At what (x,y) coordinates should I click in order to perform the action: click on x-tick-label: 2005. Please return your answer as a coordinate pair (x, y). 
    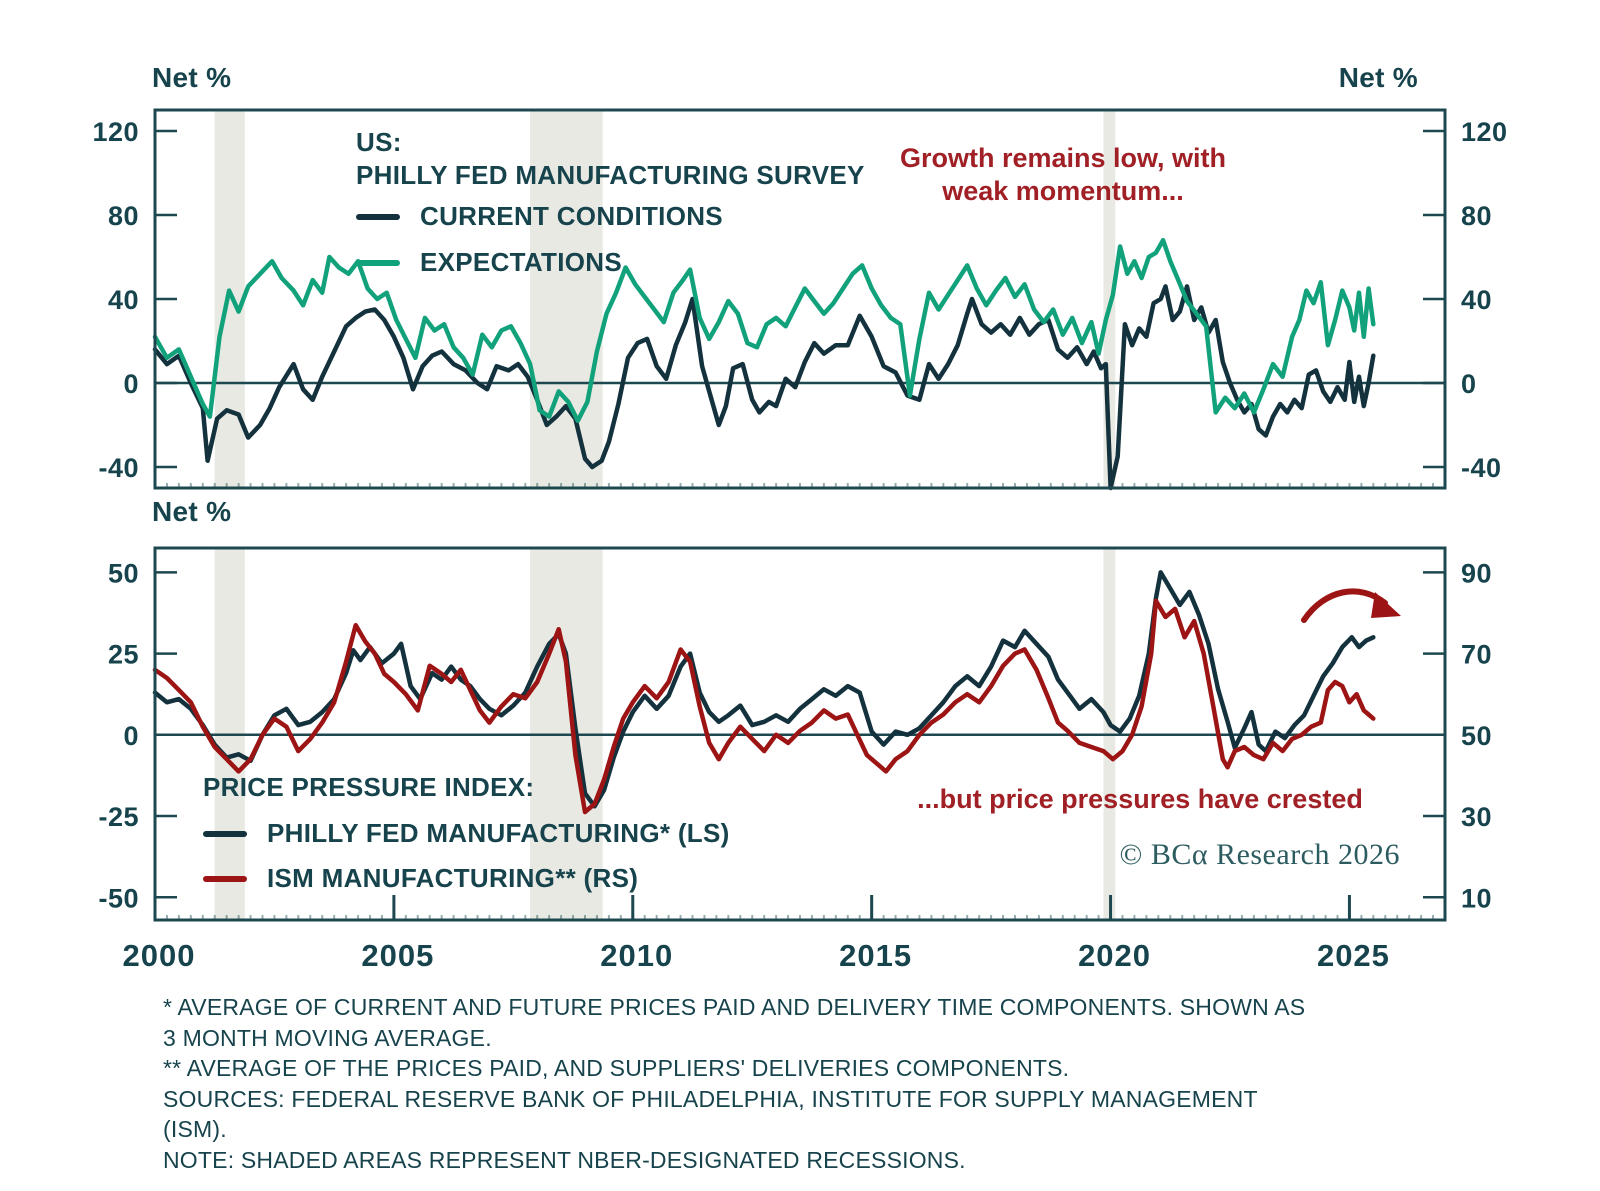
    Looking at the image, I should click on (397, 955).